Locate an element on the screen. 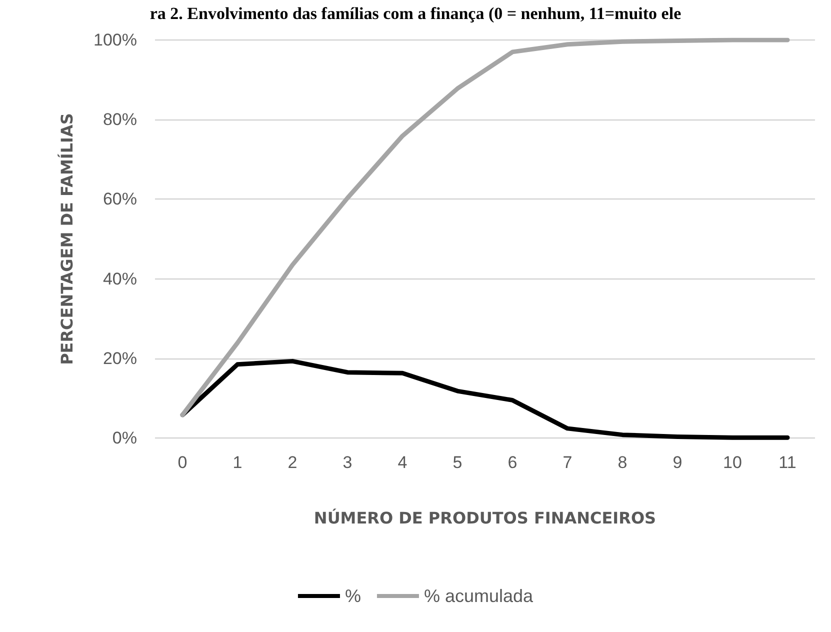 The height and width of the screenshot is (632, 831). y-tick-label: 0% is located at coordinates (124, 438).